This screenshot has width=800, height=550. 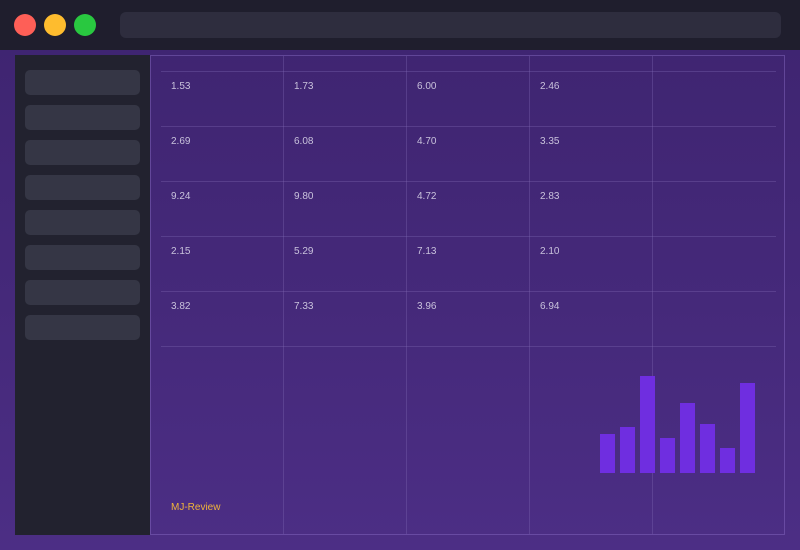 What do you see at coordinates (550, 251) in the screenshot?
I see `table-cell: 2.10` at bounding box center [550, 251].